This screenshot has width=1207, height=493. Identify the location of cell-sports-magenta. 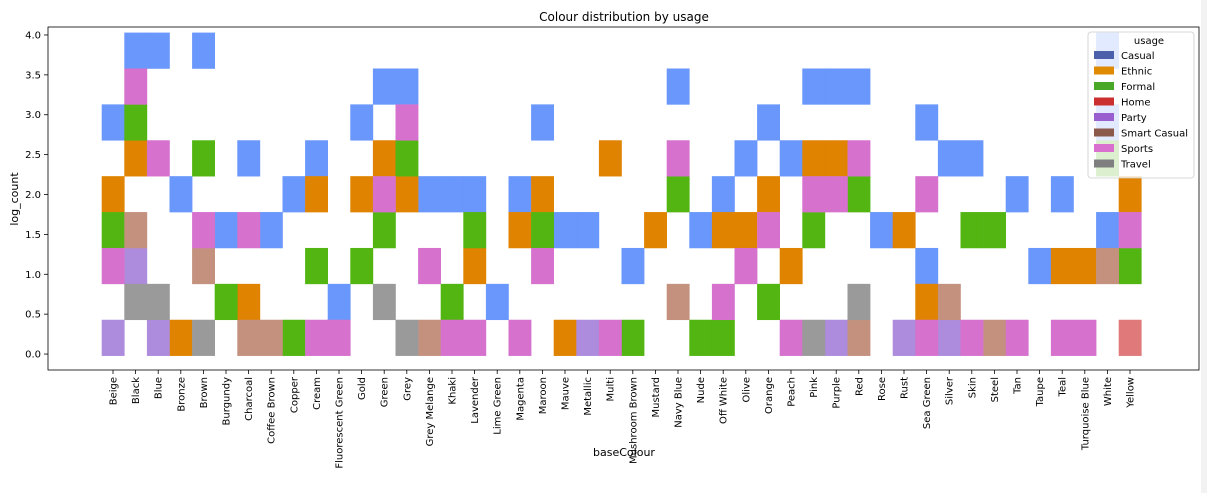
(520, 337).